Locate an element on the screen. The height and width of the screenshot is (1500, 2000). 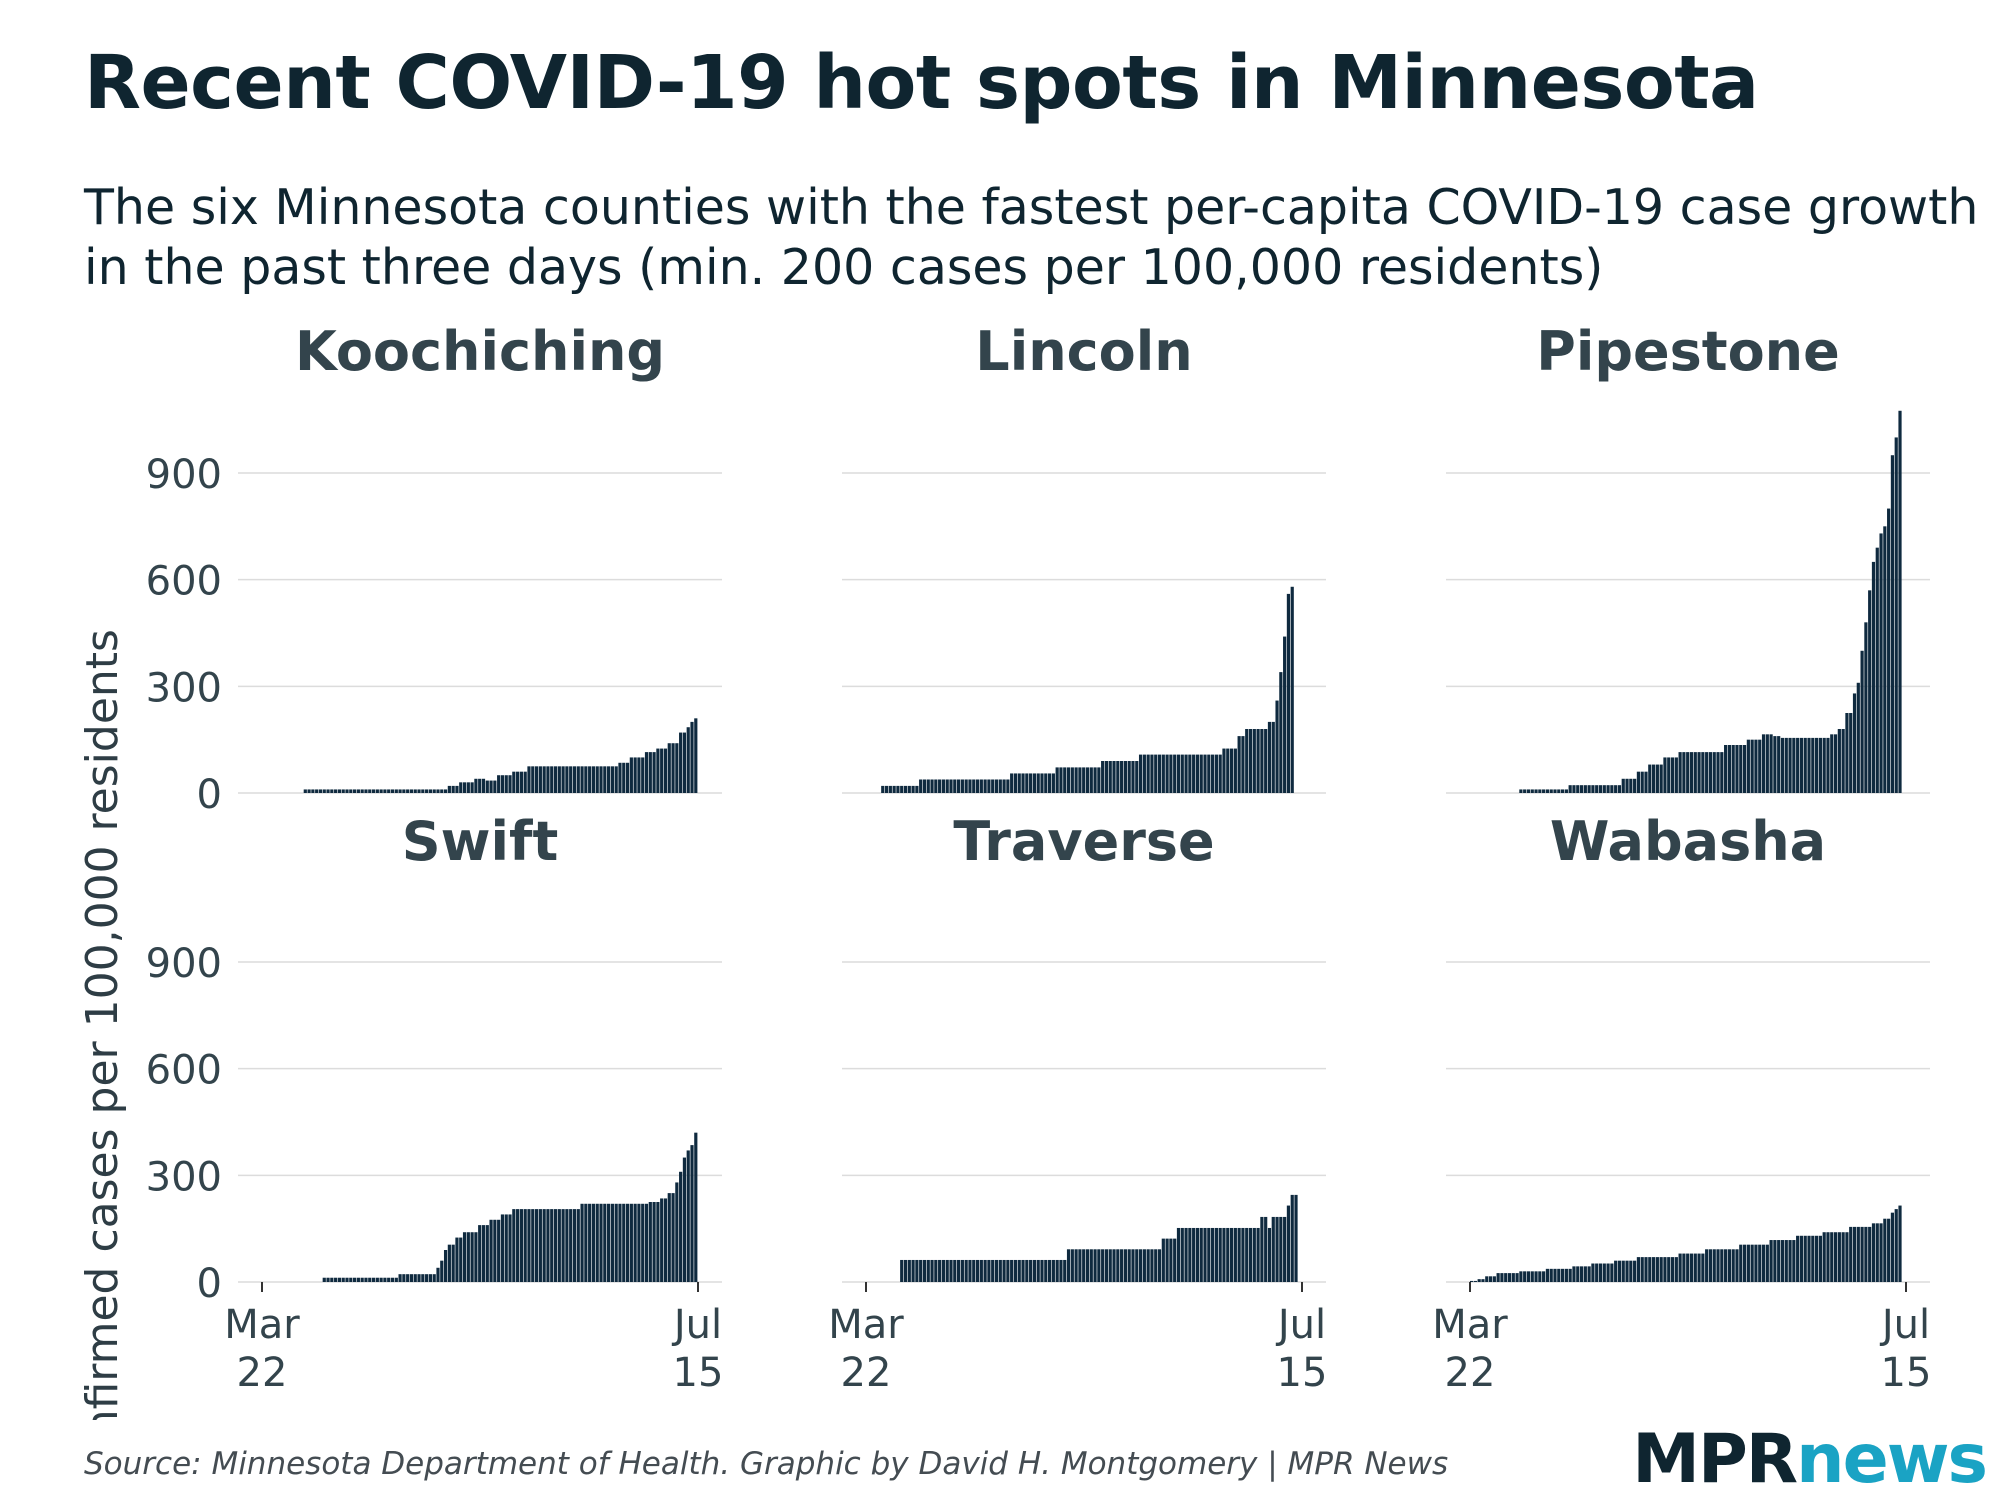
y-tick-label: 0 is located at coordinates (209, 795).